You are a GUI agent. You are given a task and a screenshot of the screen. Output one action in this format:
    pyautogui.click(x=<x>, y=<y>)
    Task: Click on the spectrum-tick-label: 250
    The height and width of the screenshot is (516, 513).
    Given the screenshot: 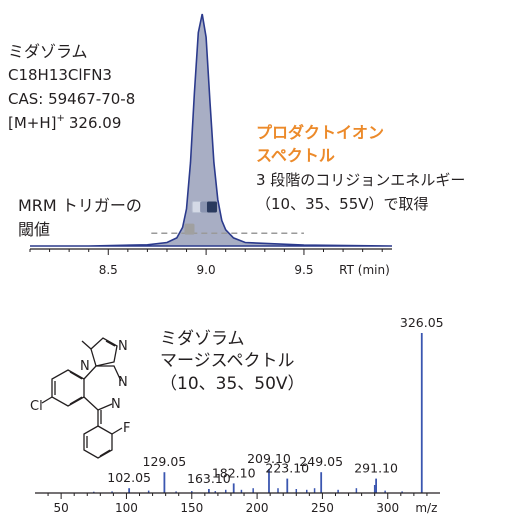 What is the action you would take?
    pyautogui.click(x=322, y=508)
    